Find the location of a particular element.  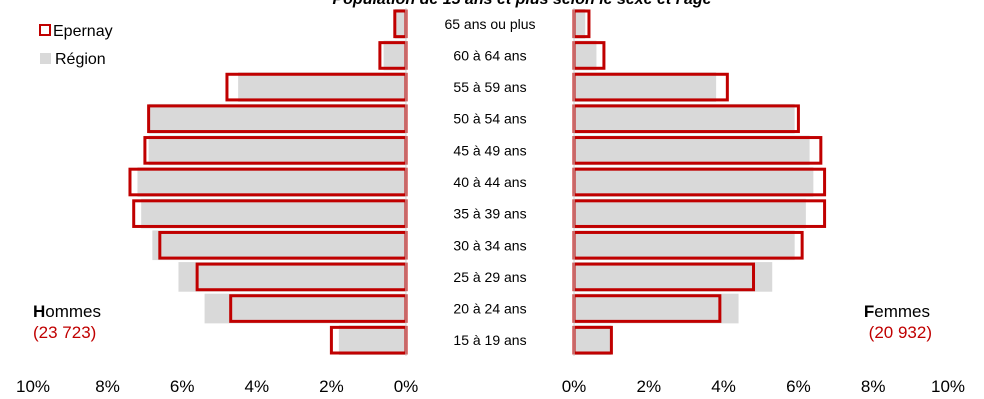

age-label-6: 45 à 49 ans is located at coordinates (489, 150).